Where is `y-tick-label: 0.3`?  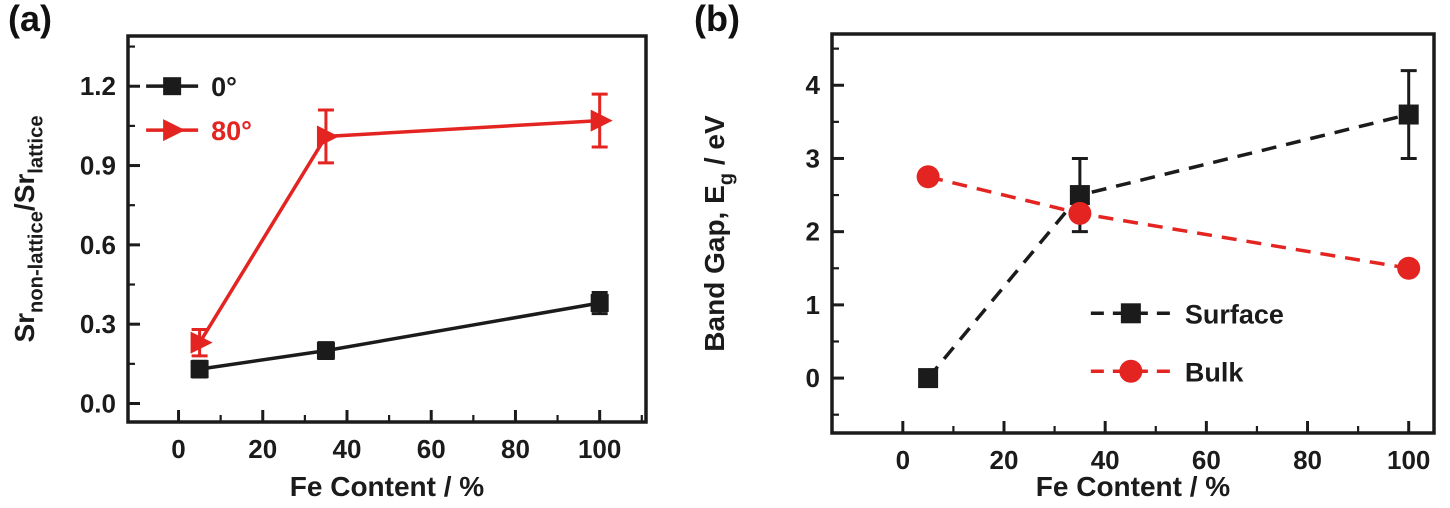 y-tick-label: 0.3 is located at coordinates (98, 324).